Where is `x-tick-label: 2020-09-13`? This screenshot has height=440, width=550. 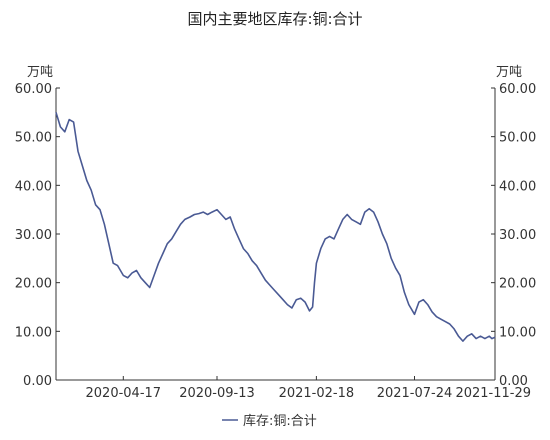 x-tick-label: 2020-09-13 is located at coordinates (217, 393).